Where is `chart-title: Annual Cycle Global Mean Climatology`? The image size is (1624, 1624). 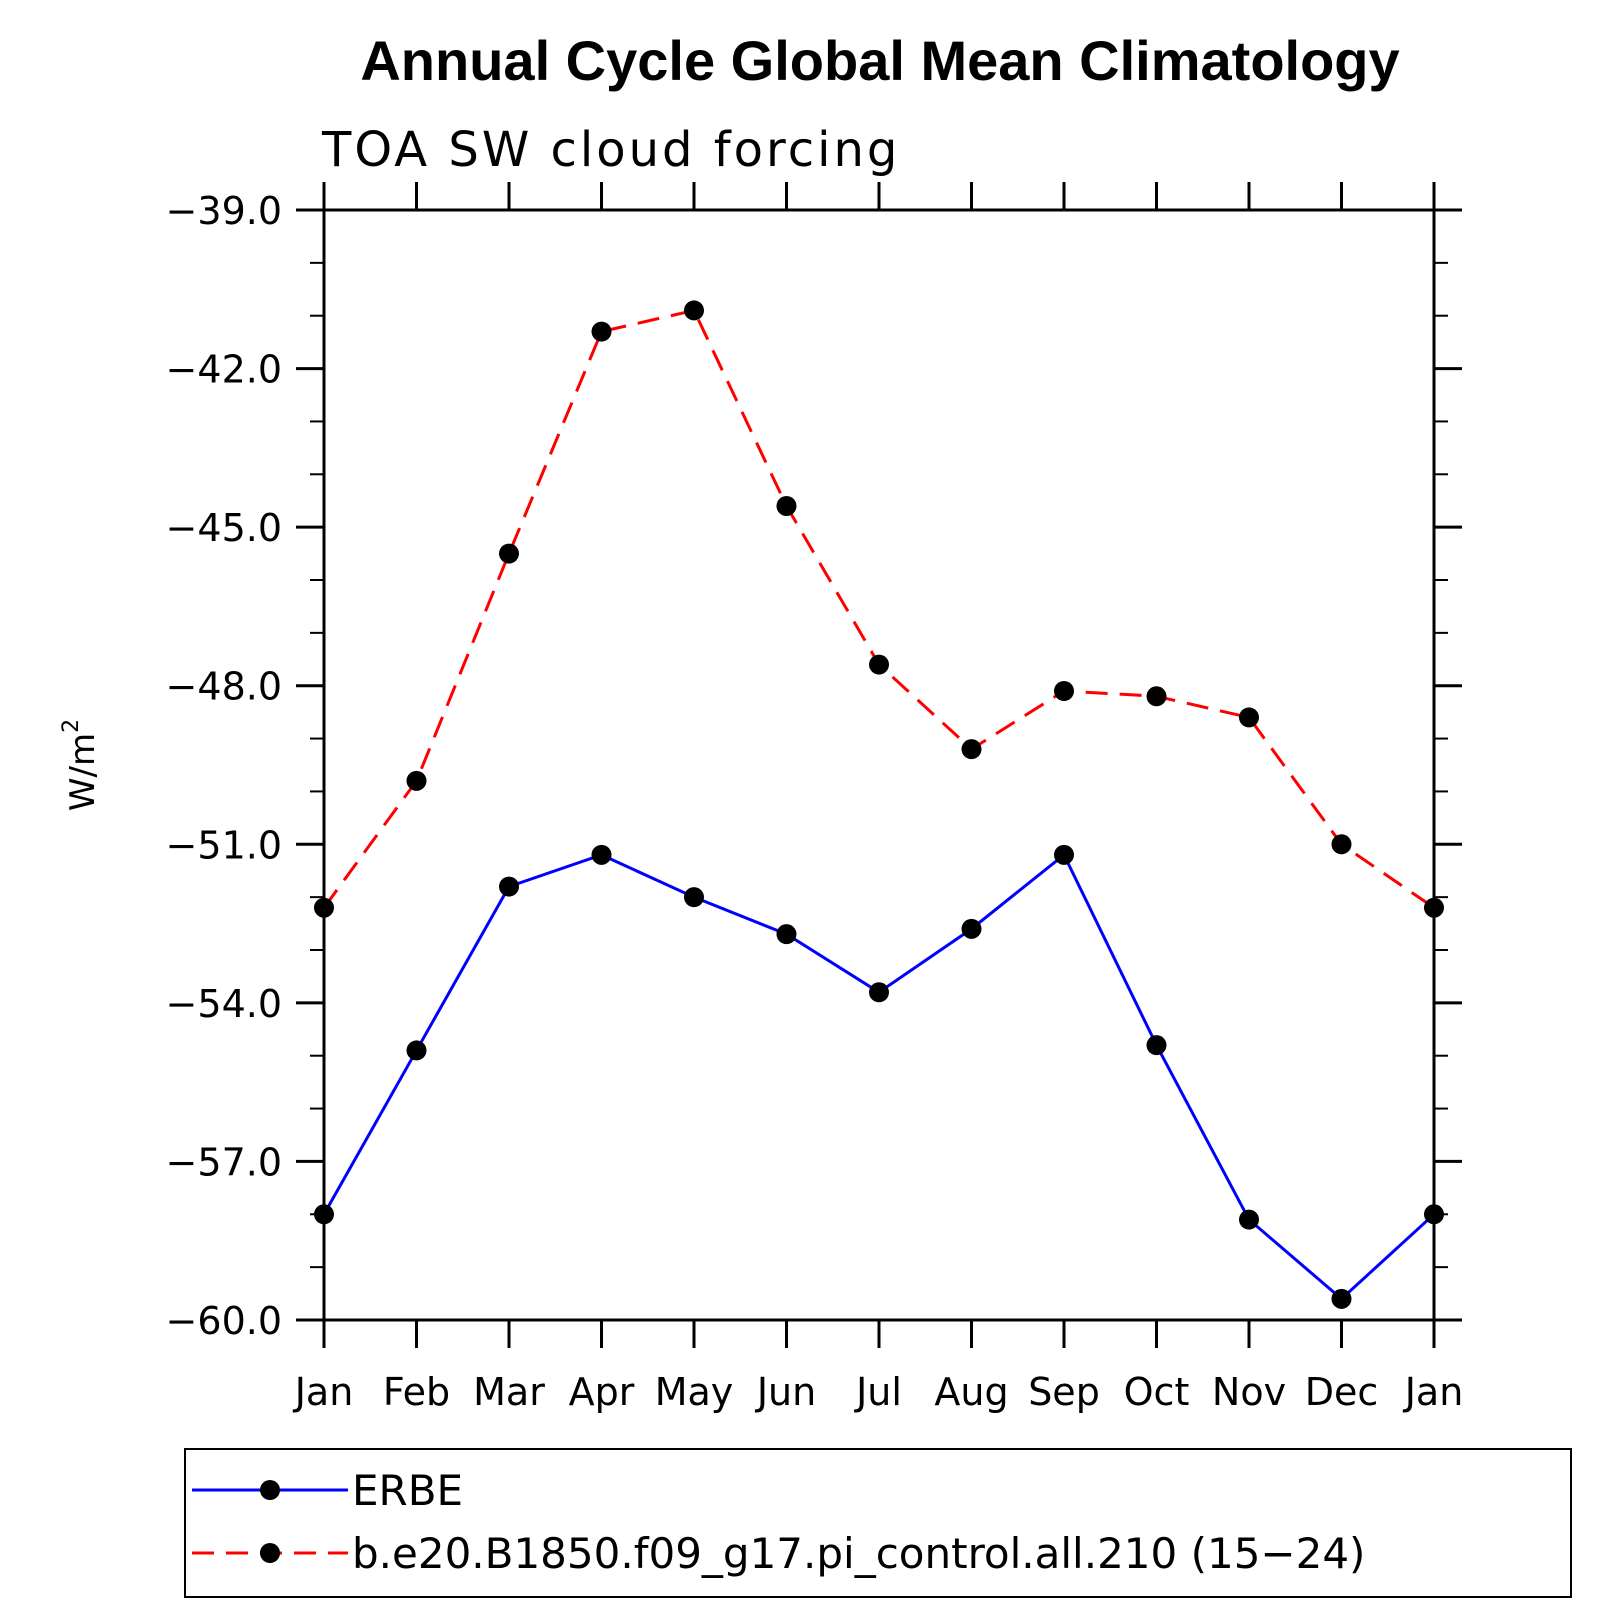
chart-title: Annual Cycle Global Mean Climatology is located at coordinates (879, 60).